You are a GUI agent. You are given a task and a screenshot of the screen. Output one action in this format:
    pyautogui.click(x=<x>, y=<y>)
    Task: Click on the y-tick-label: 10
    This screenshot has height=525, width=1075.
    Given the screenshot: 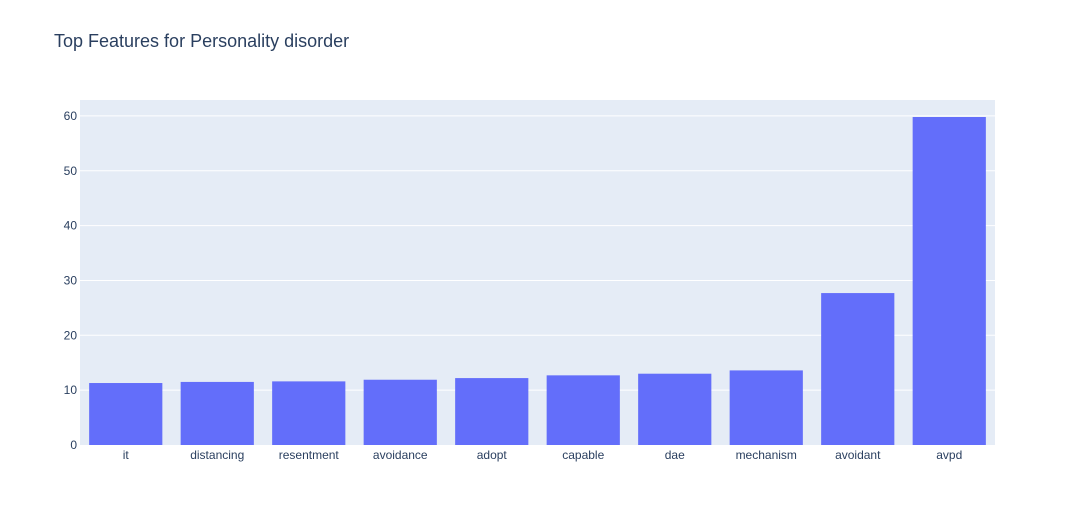 What is the action you would take?
    pyautogui.click(x=71, y=390)
    